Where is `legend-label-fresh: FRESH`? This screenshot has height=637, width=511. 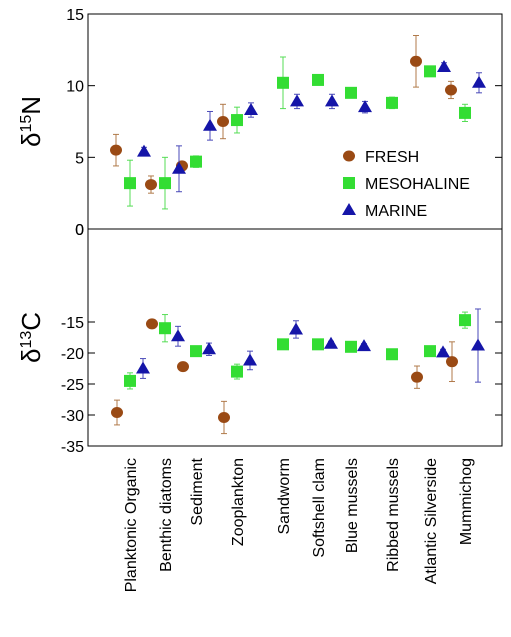
legend-label-fresh: FRESH is located at coordinates (392, 157).